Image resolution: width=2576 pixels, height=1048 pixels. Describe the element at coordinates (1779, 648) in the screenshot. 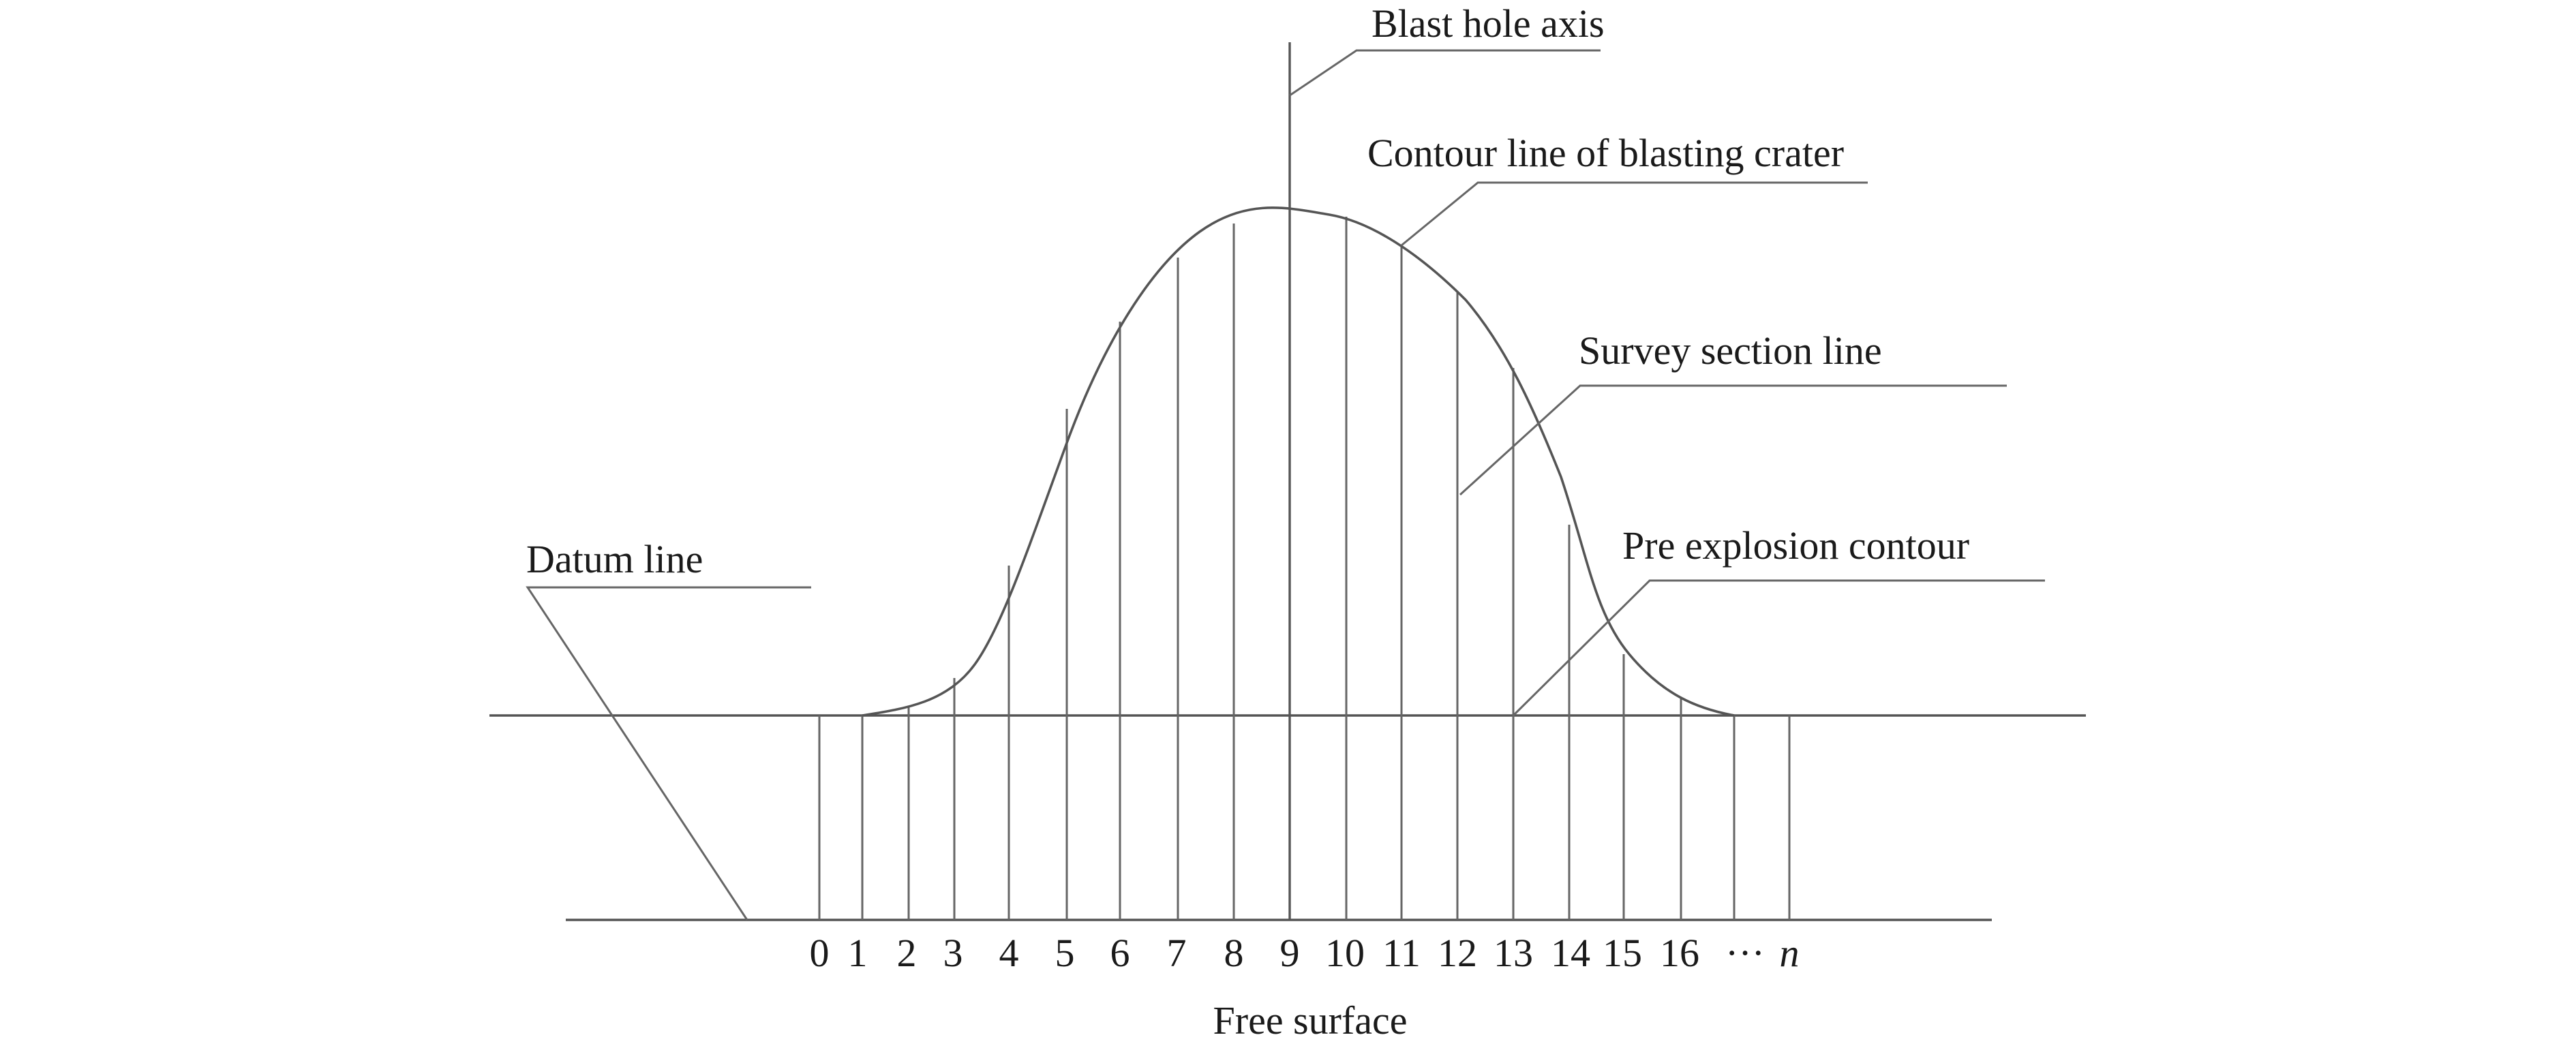

I see `pre-explosion-contour-leader` at that location.